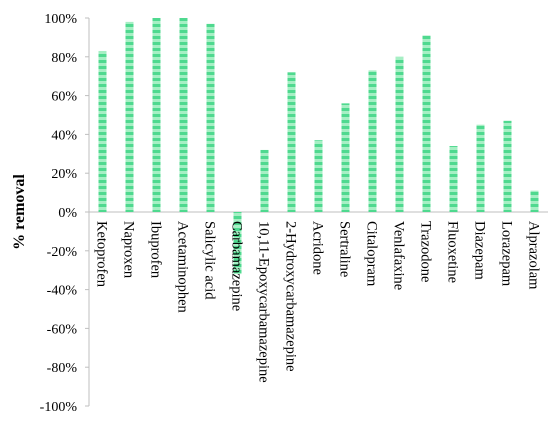 This screenshot has width=550, height=422. What do you see at coordinates (534, 255) in the screenshot?
I see `category-label: Alprazolam` at bounding box center [534, 255].